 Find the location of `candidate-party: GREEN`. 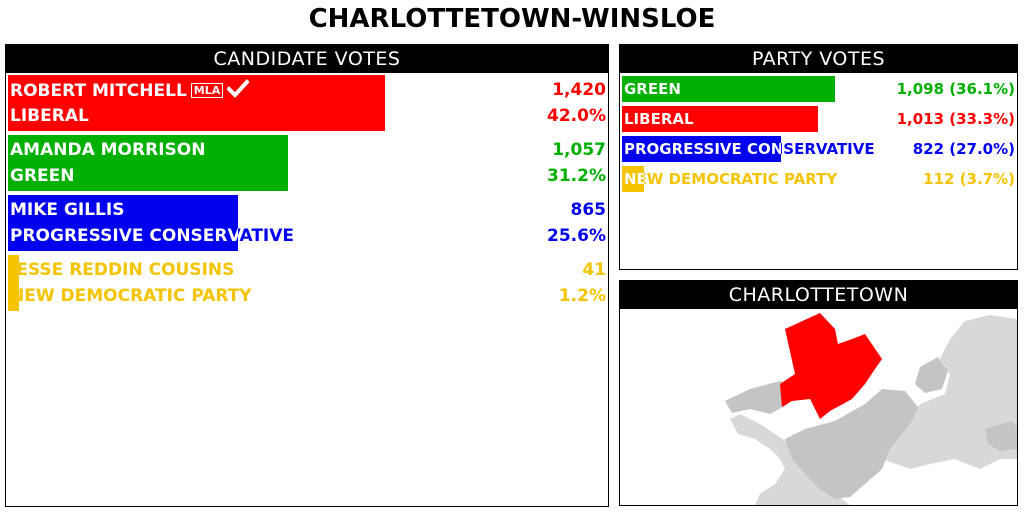

candidate-party: GREEN is located at coordinates (42, 176).